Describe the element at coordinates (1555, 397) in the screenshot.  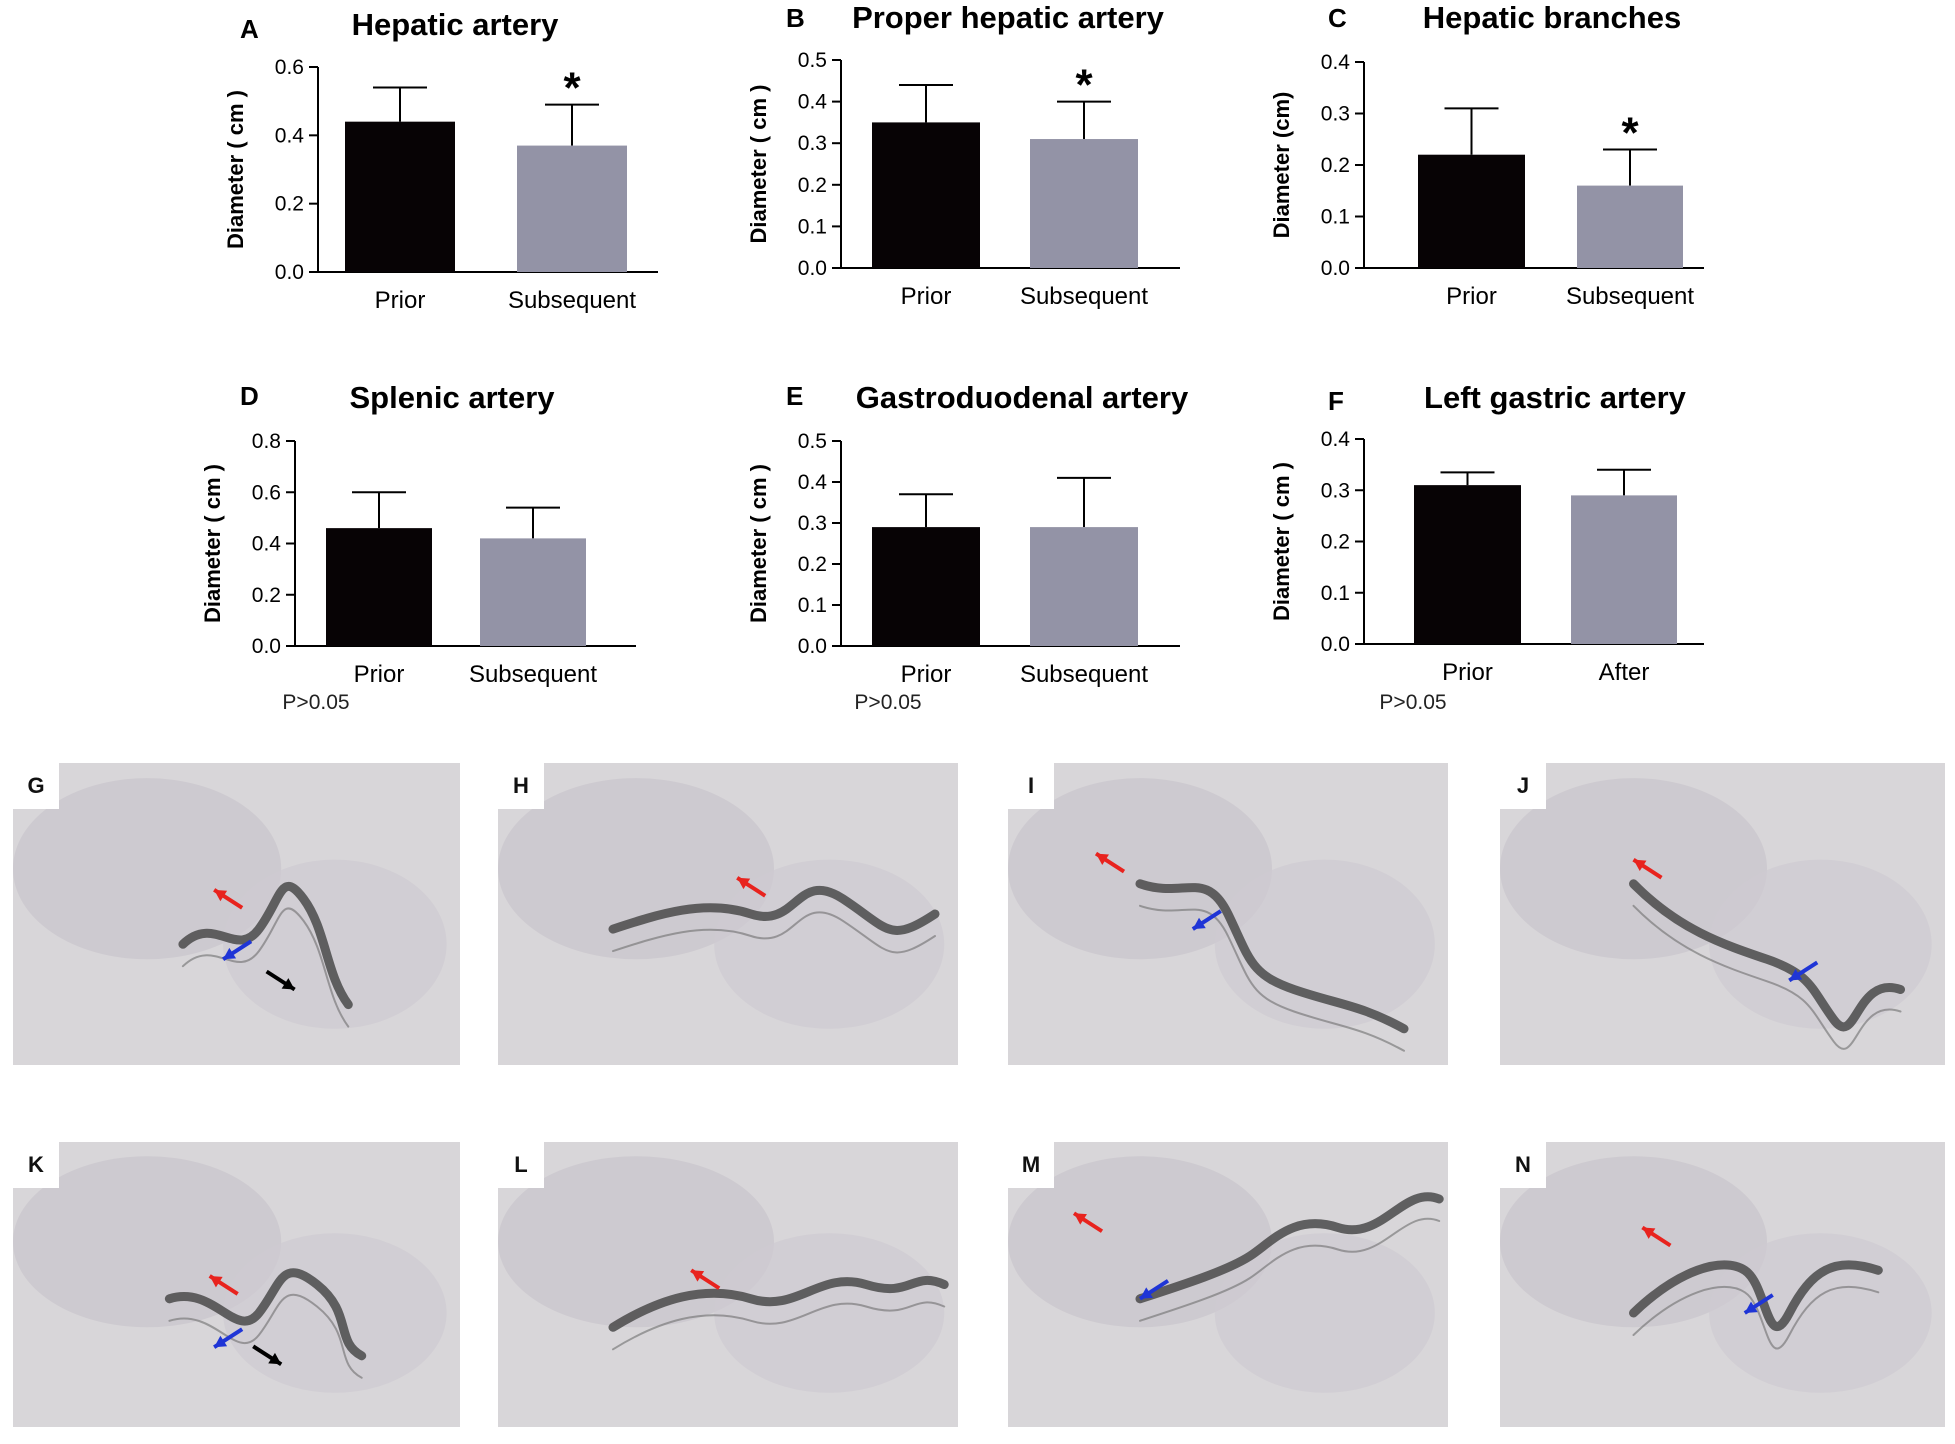
I see `chart-title: Left gastric artery` at that location.